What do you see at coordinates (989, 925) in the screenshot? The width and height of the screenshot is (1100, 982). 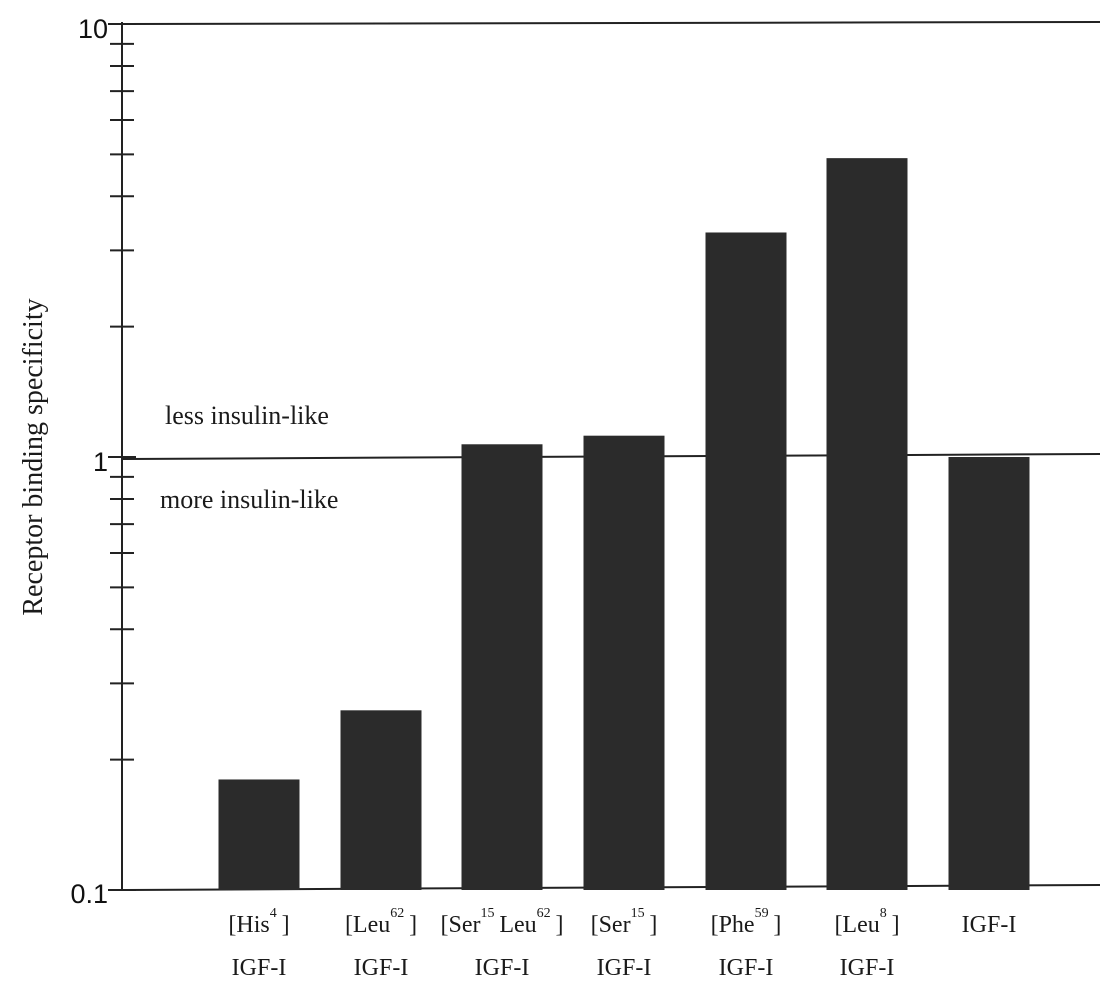 I see `x-tick-label: IGF-I` at bounding box center [989, 925].